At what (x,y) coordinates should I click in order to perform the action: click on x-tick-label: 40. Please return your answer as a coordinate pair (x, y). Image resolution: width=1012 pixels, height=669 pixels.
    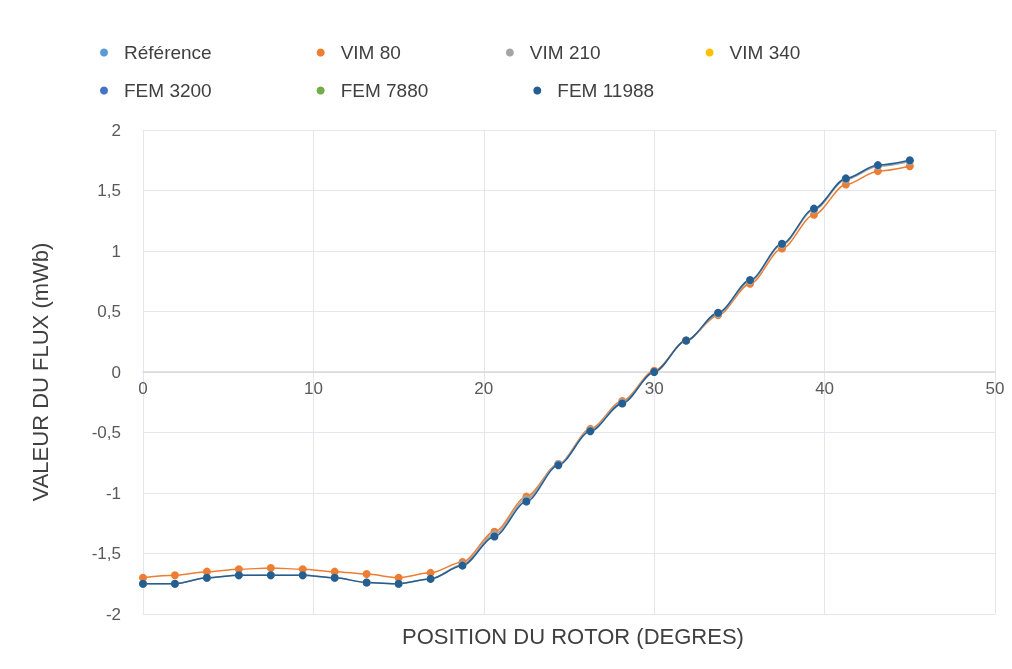
    Looking at the image, I should click on (825, 388).